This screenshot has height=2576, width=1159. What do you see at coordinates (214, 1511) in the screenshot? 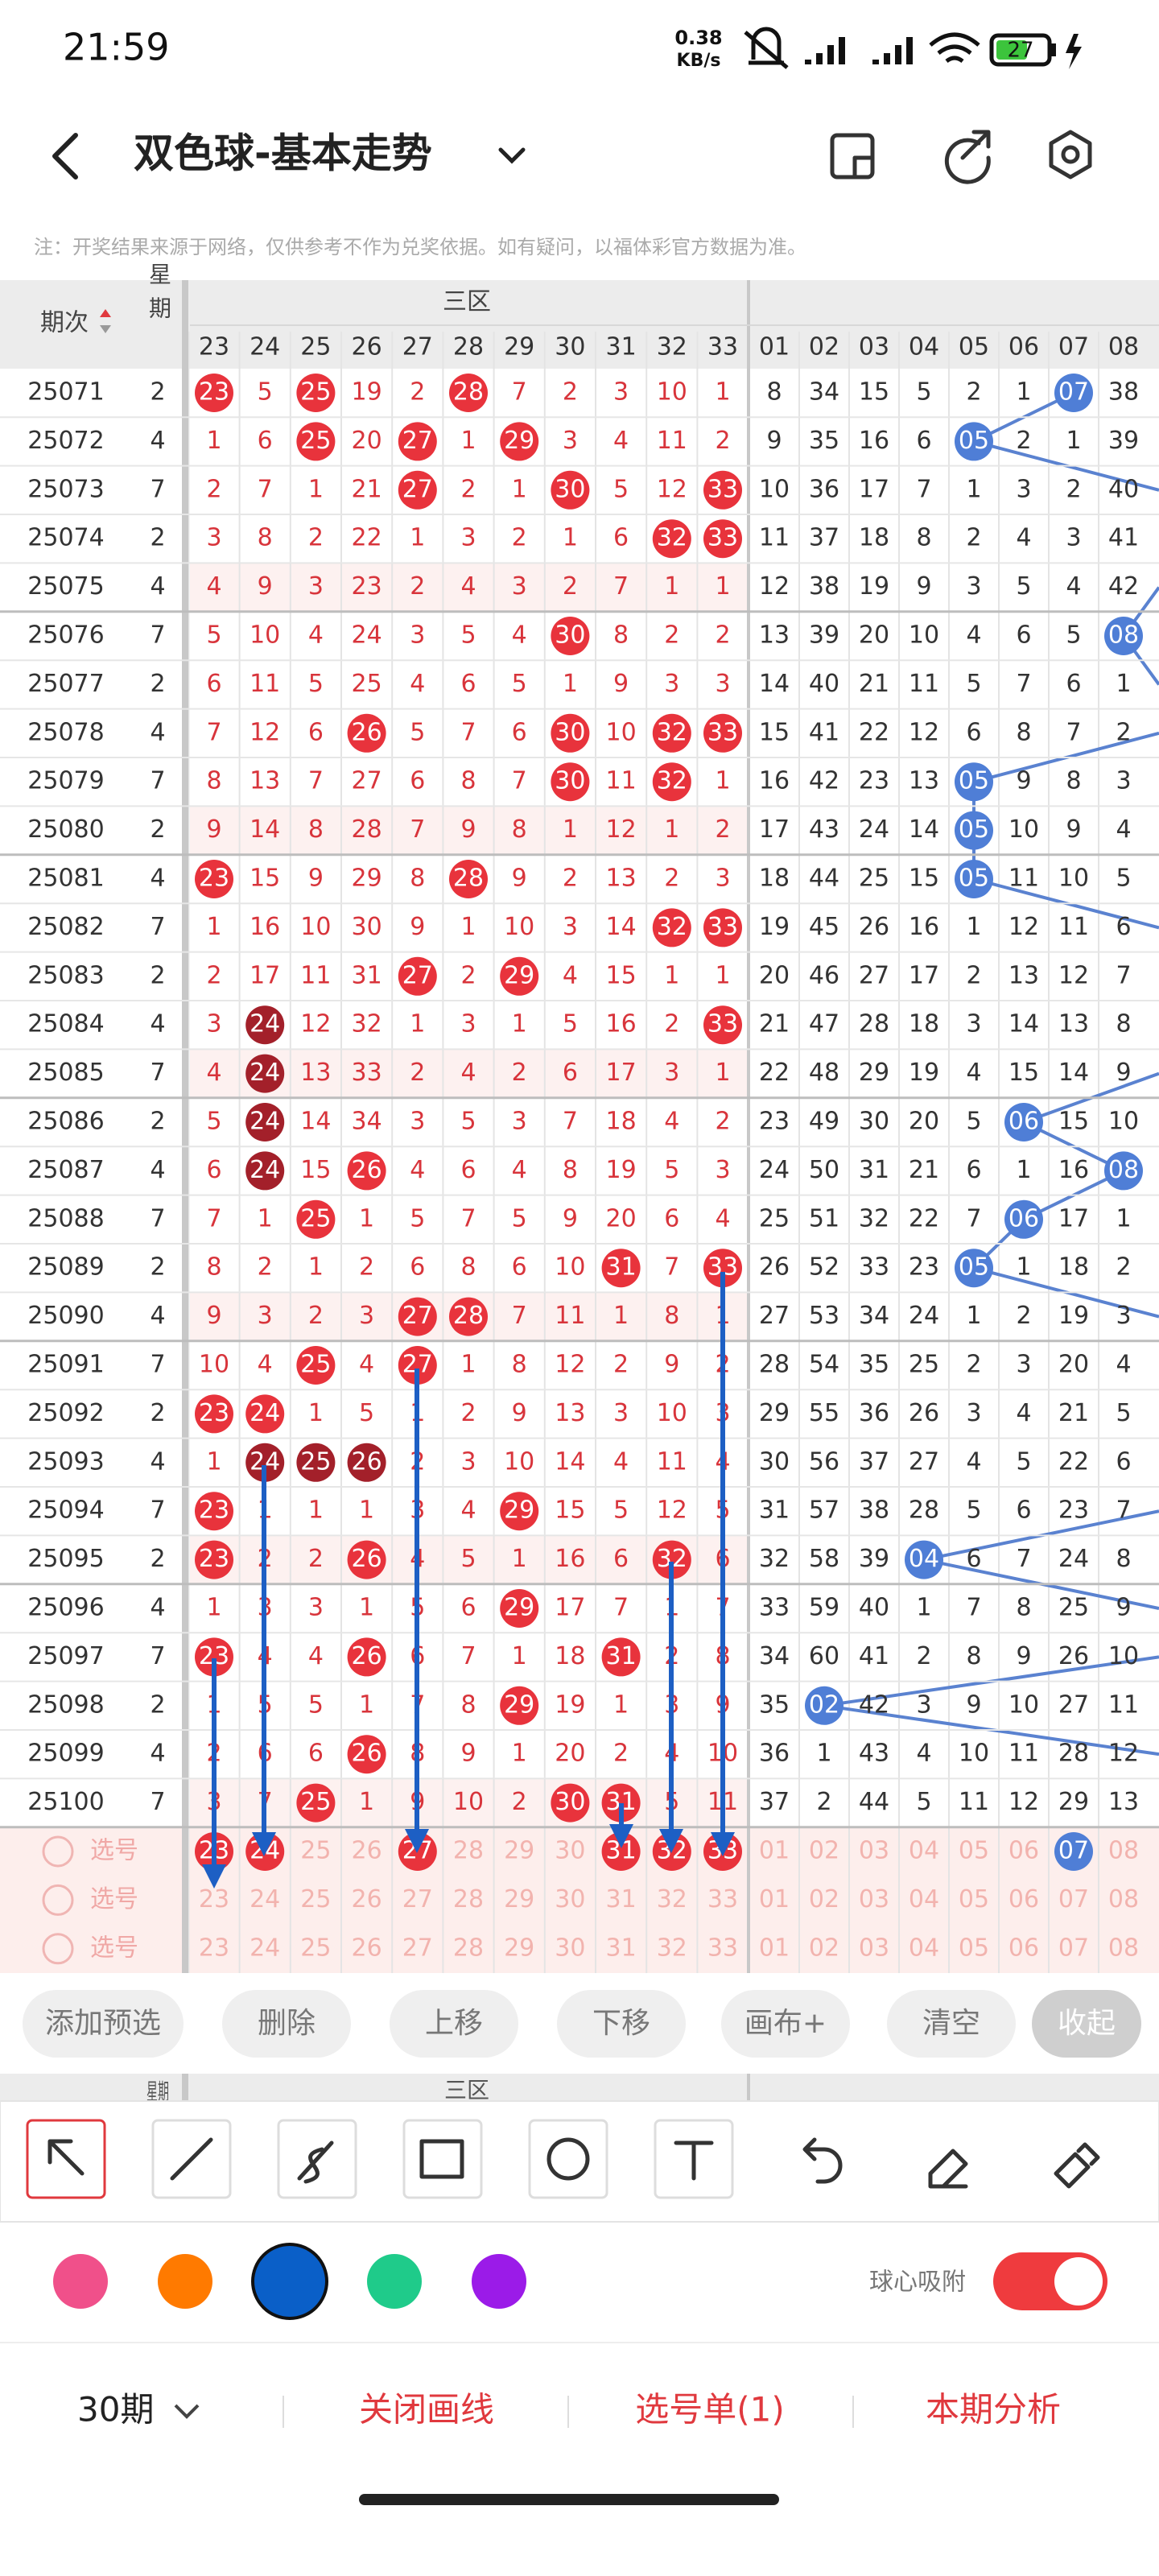
I see `ball` at bounding box center [214, 1511].